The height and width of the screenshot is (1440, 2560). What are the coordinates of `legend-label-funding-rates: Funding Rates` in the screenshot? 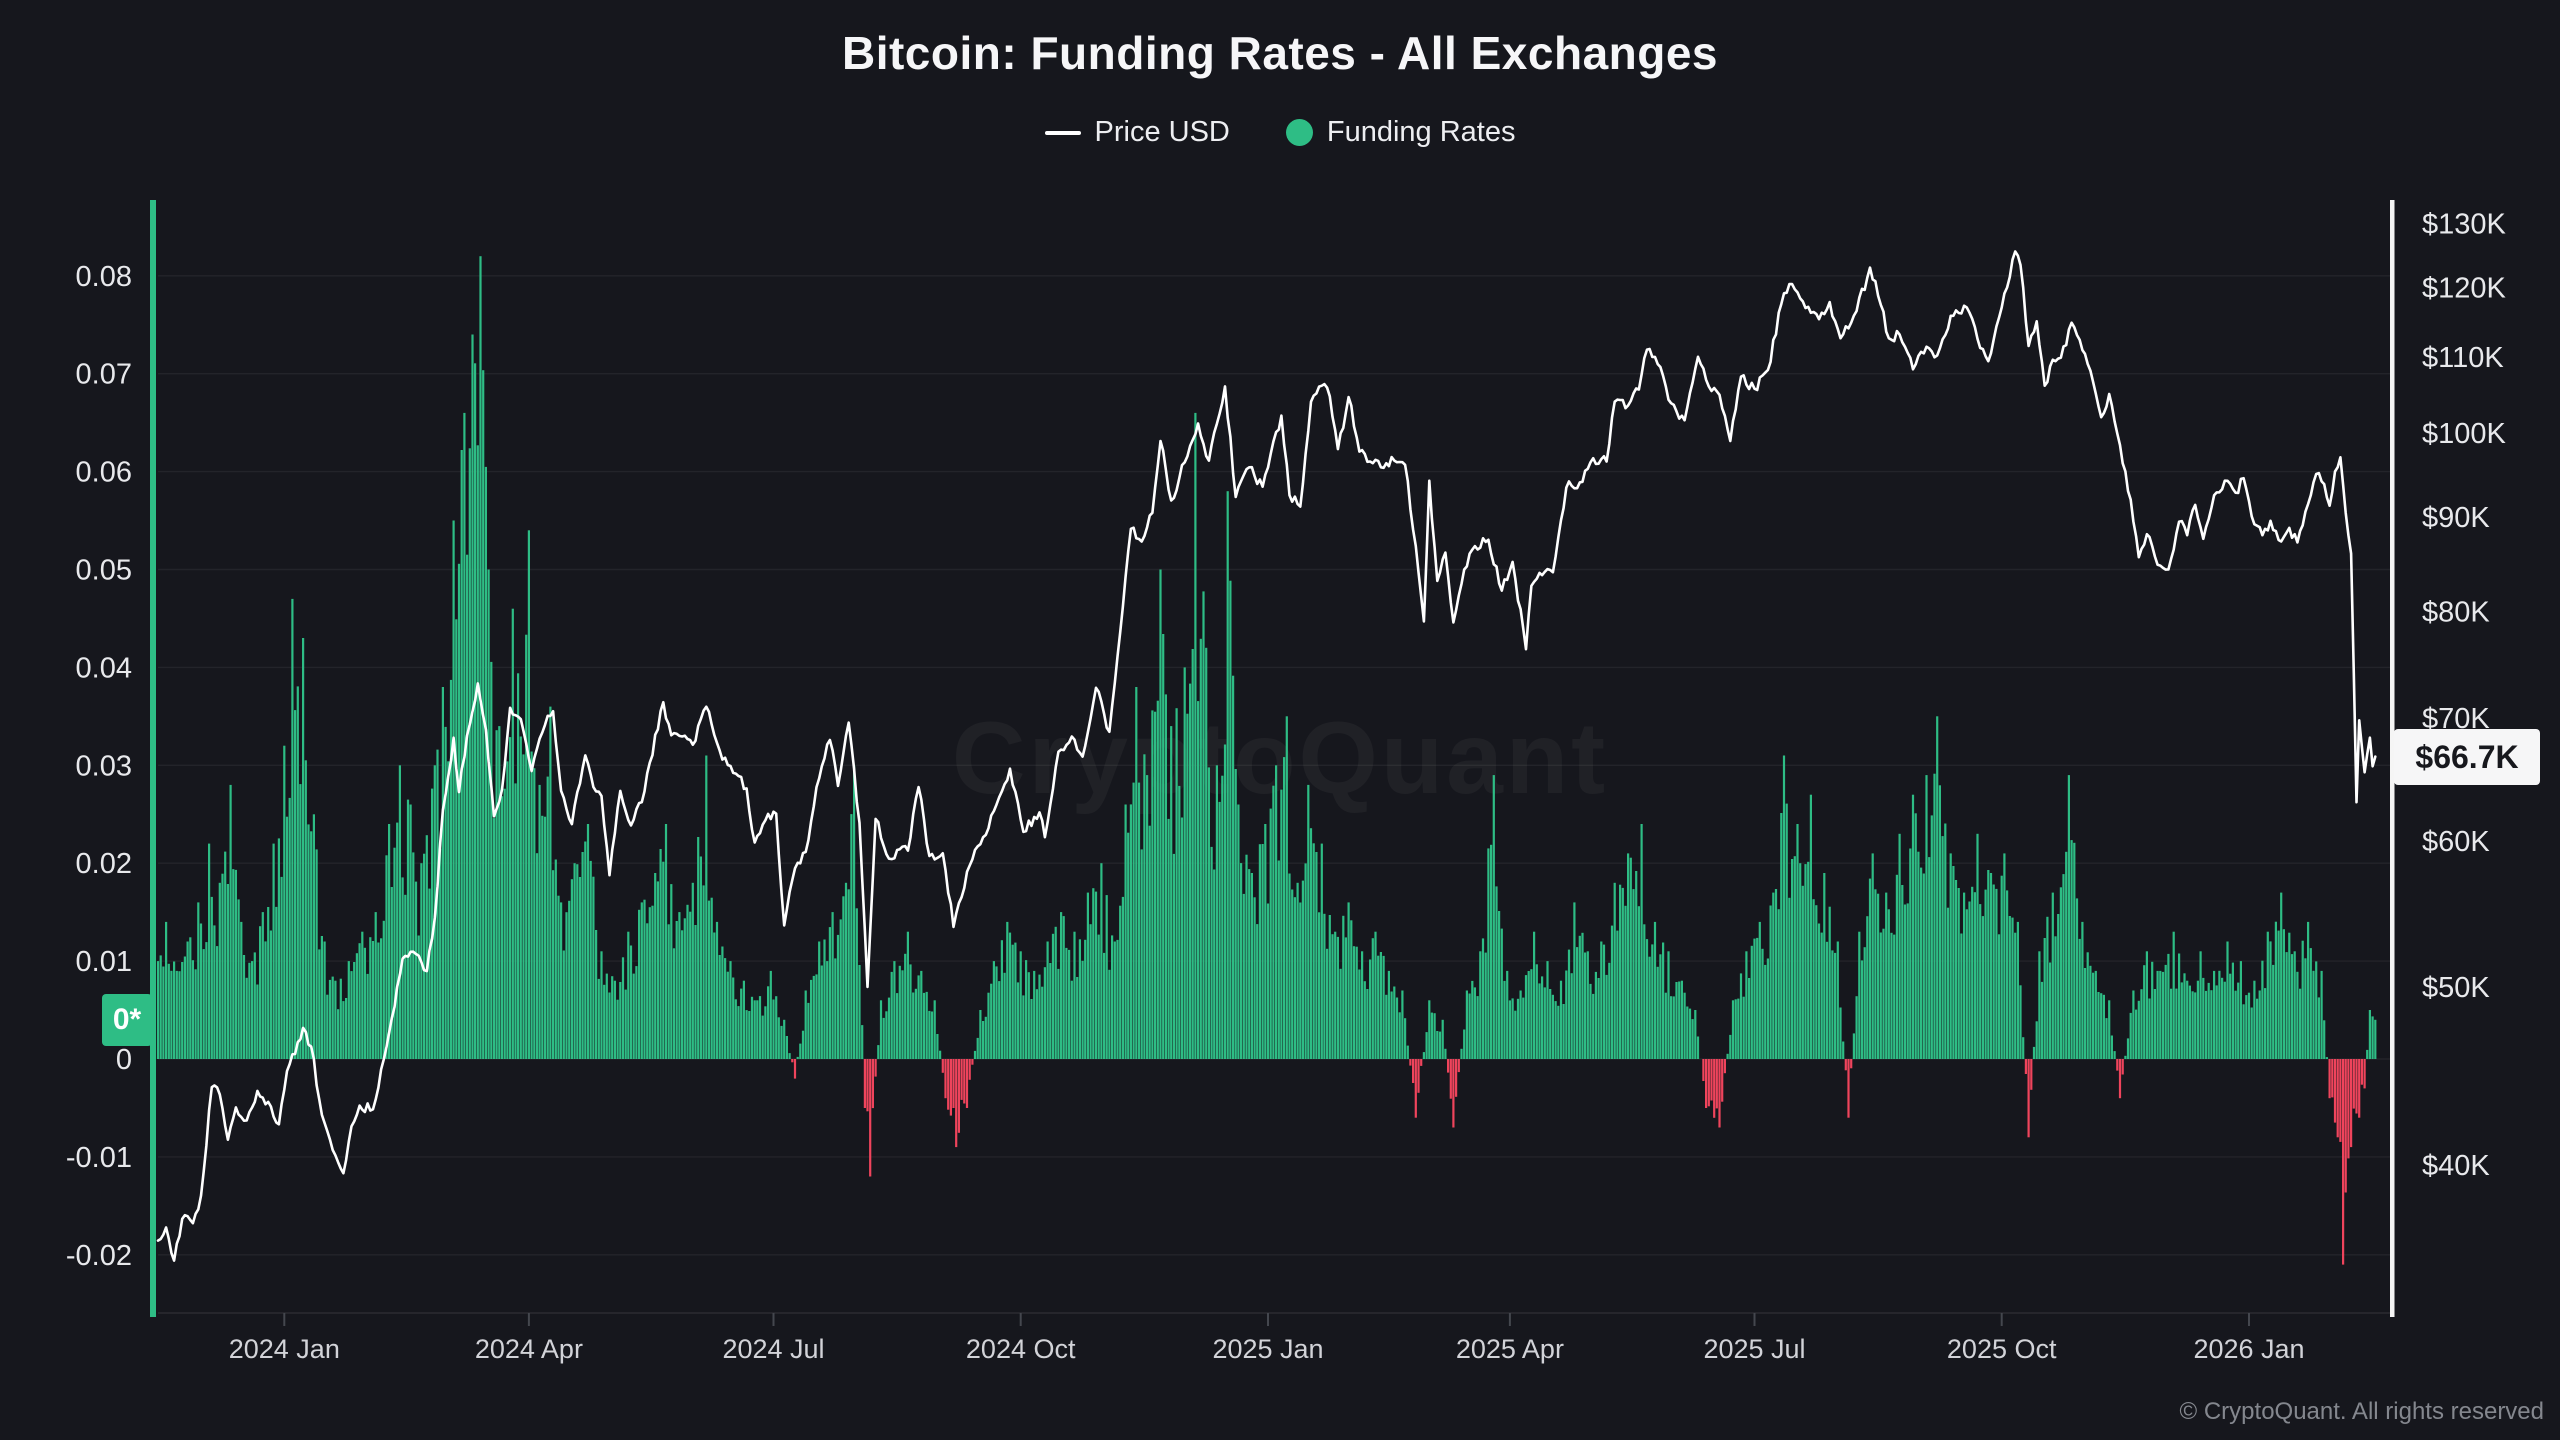 It's located at (1421, 132).